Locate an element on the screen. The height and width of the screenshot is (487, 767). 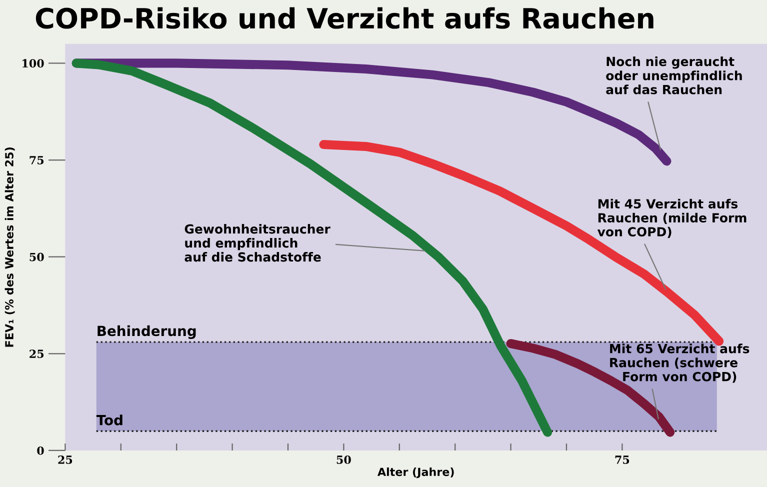
ref-line-label: Tod is located at coordinates (109, 420).